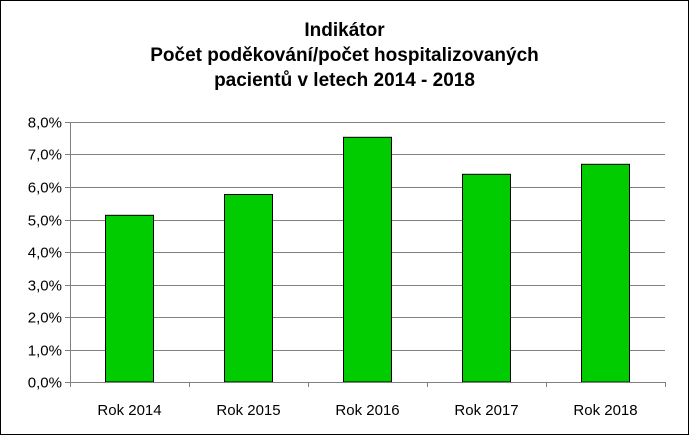  I want to click on y-tick-label: 0,0%, so click(45, 383).